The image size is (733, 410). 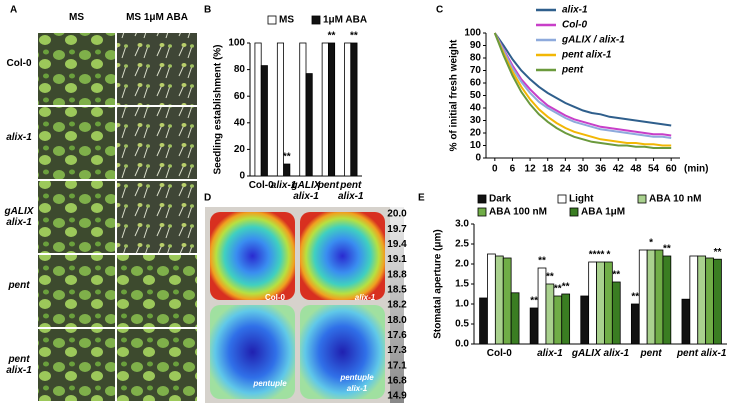 I want to click on y-tick-label: 1.0, so click(x=462, y=304).